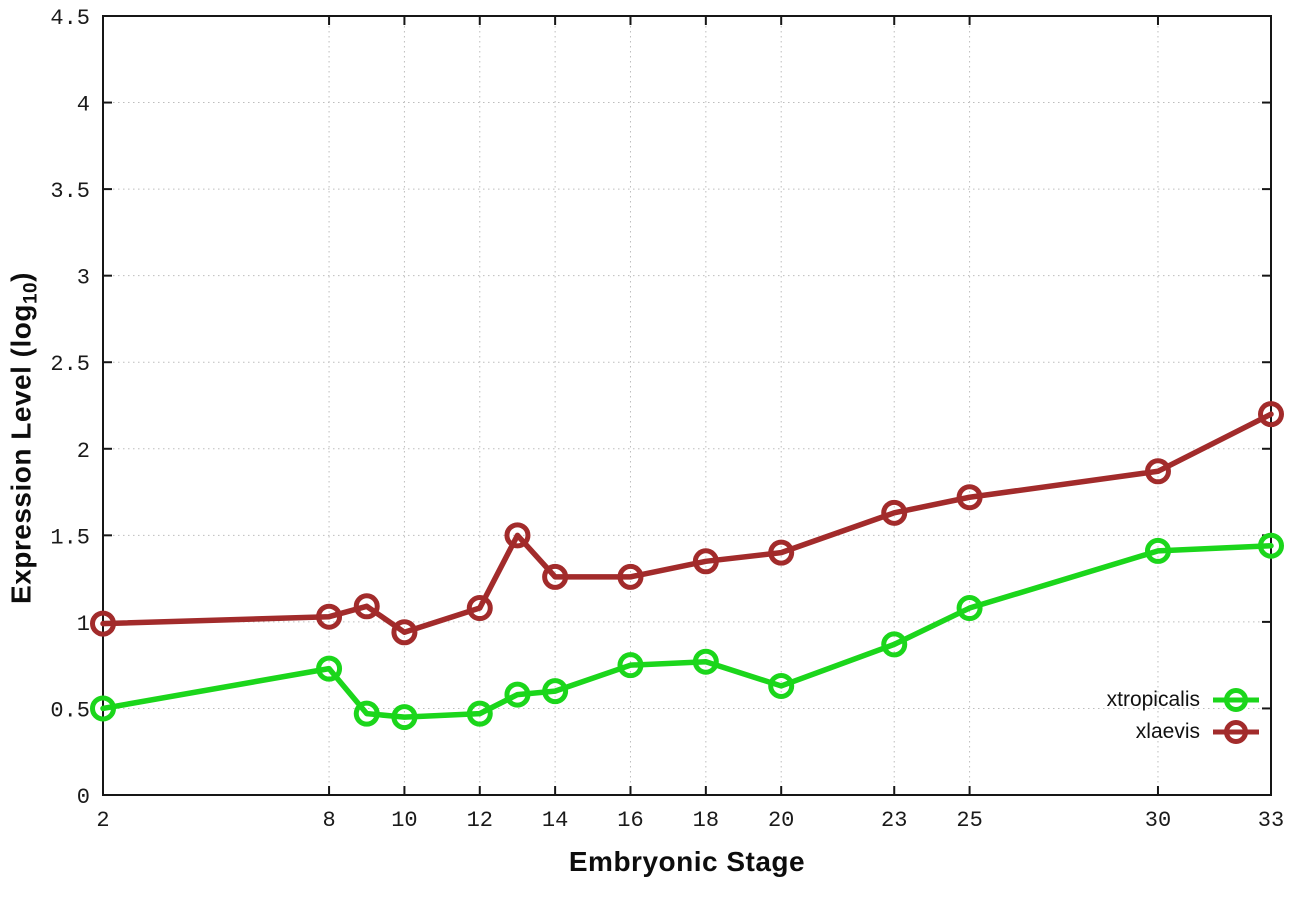 The width and height of the screenshot is (1296, 907). Describe the element at coordinates (21, 454) in the screenshot. I see `y-axis-title-text: Expression Level (log` at that location.